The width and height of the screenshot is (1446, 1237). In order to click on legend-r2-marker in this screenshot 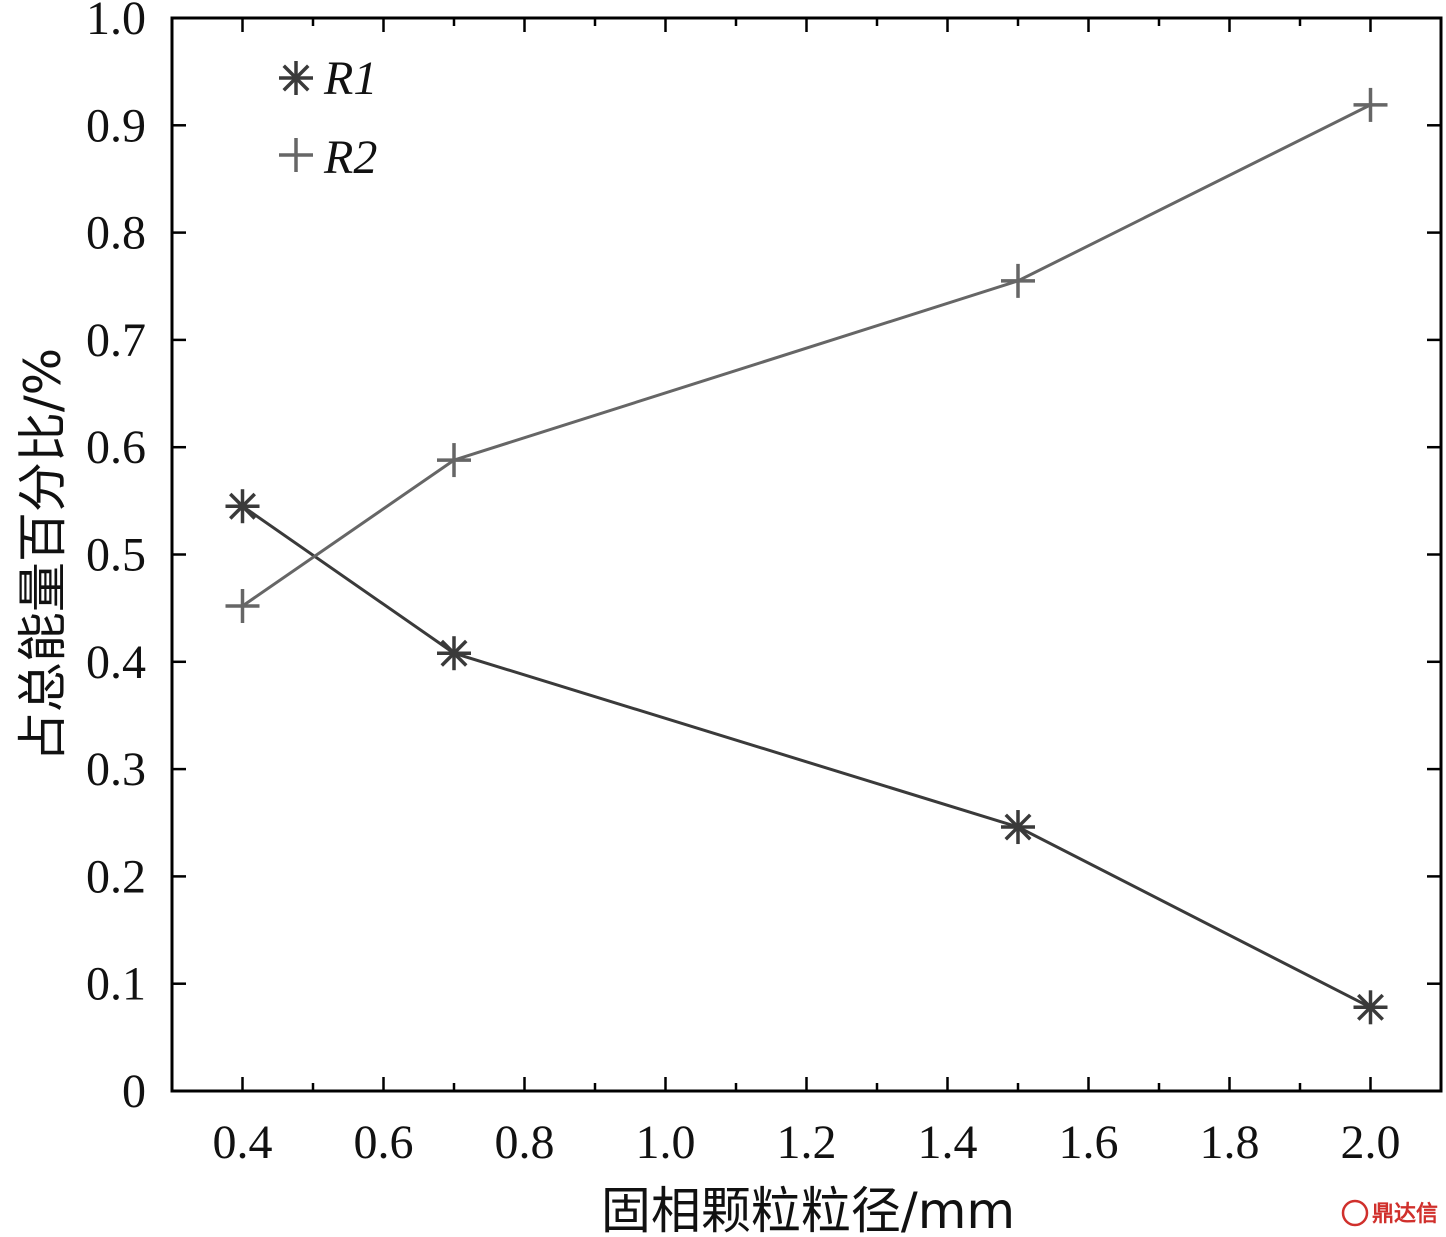, I will do `click(296, 155)`.